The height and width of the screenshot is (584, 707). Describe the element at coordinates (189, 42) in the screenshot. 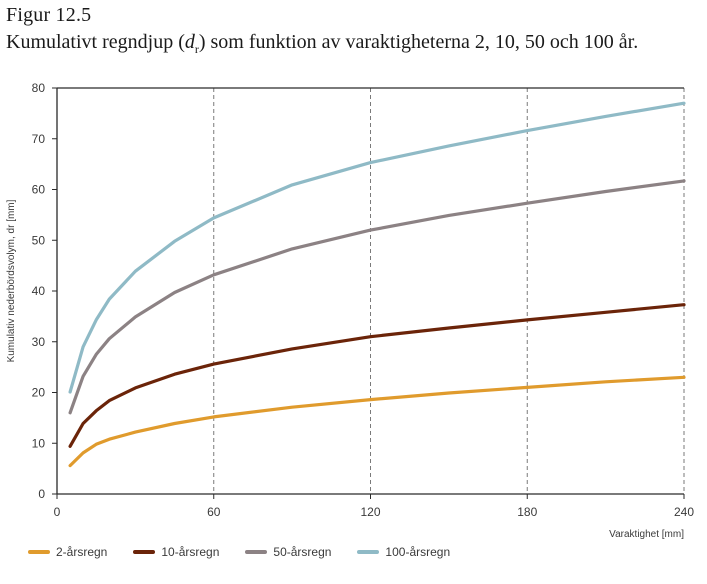

I see `title-symbol: d` at that location.